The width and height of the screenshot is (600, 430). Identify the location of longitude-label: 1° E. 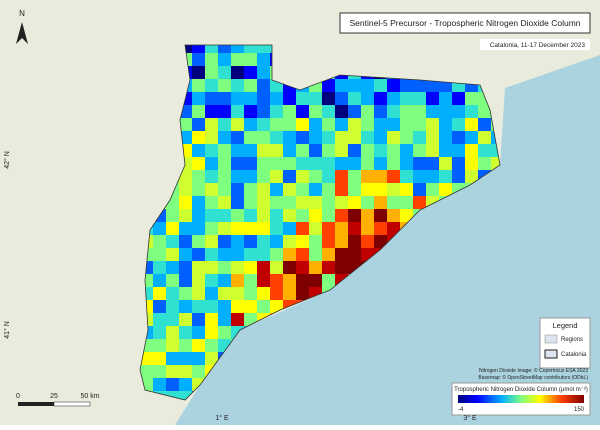
(222, 418).